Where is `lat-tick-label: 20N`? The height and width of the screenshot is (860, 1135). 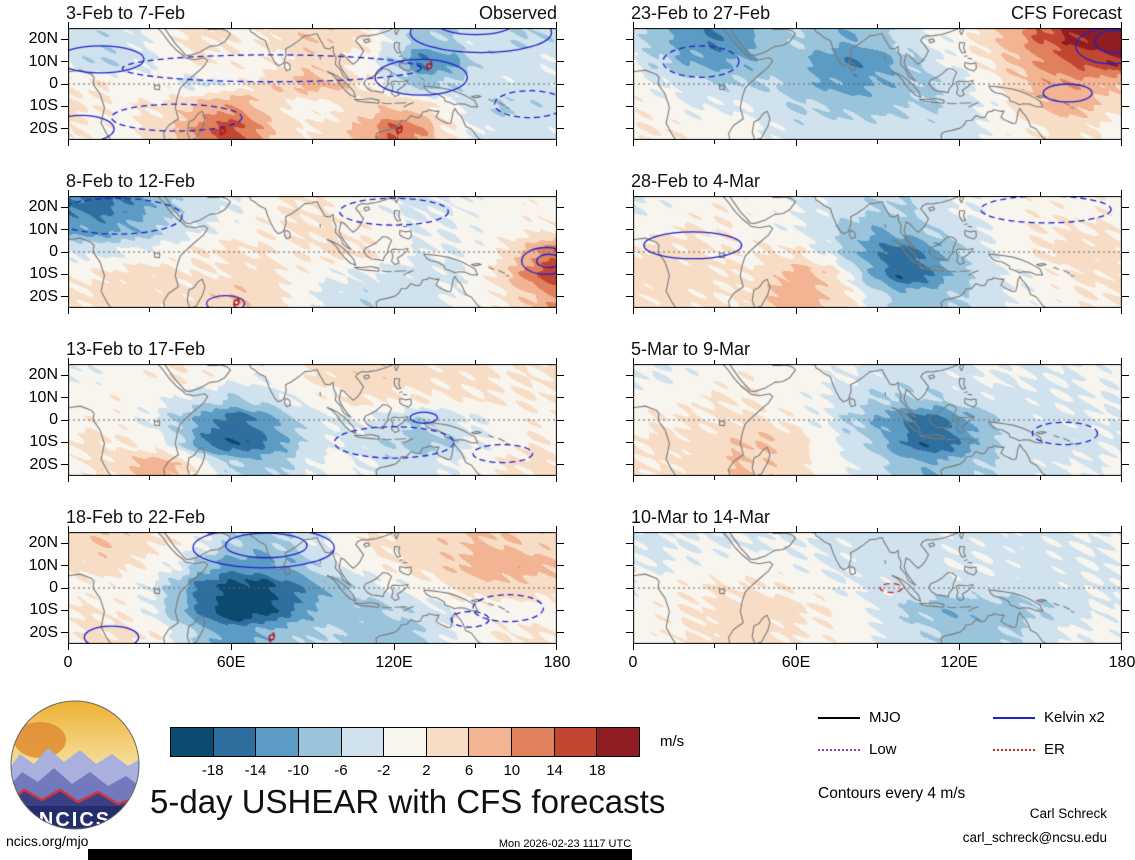
lat-tick-label: 20N is located at coordinates (43, 543).